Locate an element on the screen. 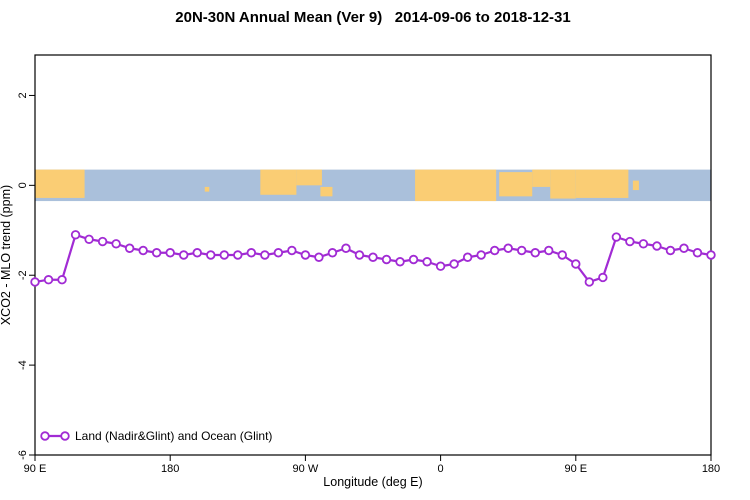 Image resolution: width=750 pixels, height=500 pixels. x-tick-label: 90 W is located at coordinates (306, 469).